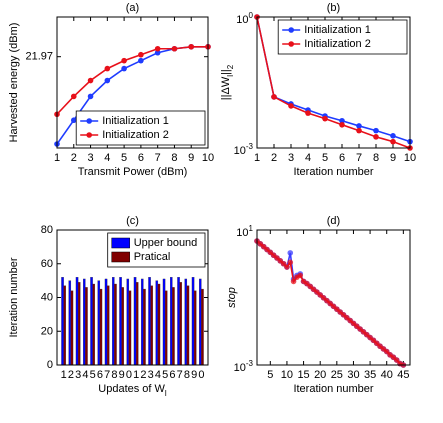 The image size is (443, 423). Describe the element at coordinates (132, 390) in the screenshot. I see `x-axis-label: Updates of Wl` at that location.